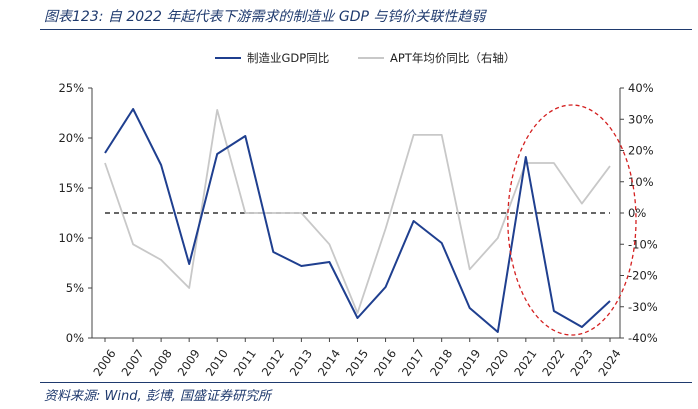 The image size is (698, 409). What do you see at coordinates (75, 288) in the screenshot?
I see `left-tick-label: 5%` at bounding box center [75, 288].